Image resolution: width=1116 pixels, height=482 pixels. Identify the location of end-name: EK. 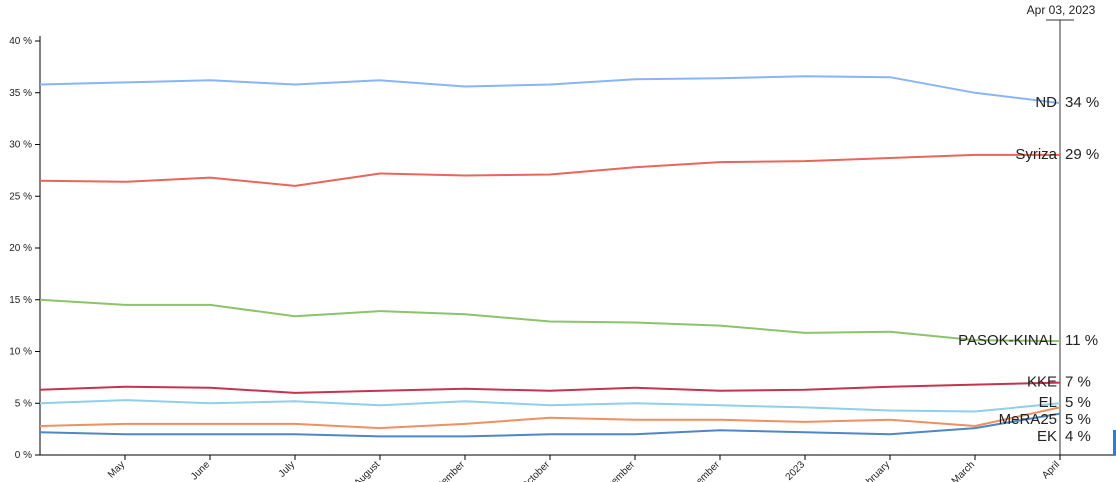
(1047, 436).